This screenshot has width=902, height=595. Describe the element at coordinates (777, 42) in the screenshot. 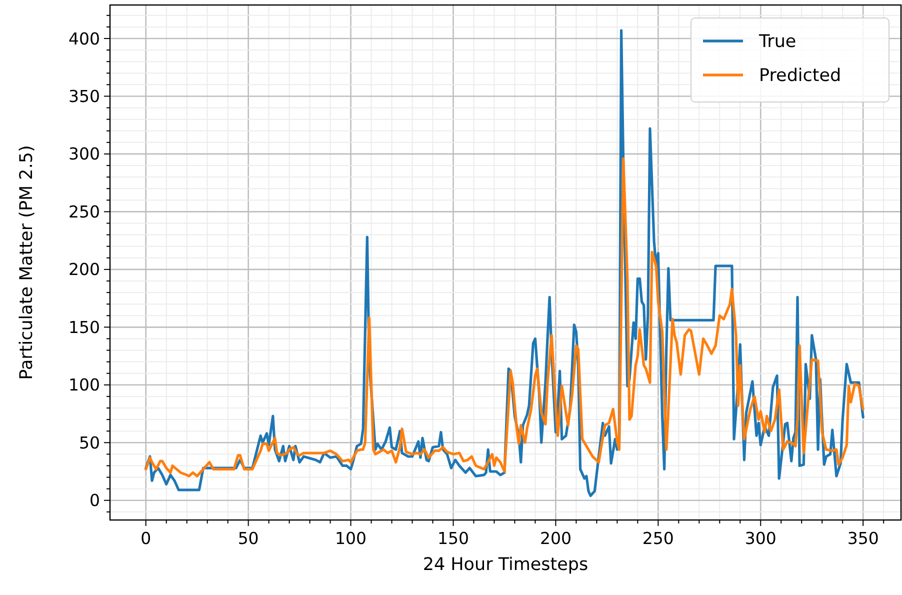

I see `legend-label: True` at that location.